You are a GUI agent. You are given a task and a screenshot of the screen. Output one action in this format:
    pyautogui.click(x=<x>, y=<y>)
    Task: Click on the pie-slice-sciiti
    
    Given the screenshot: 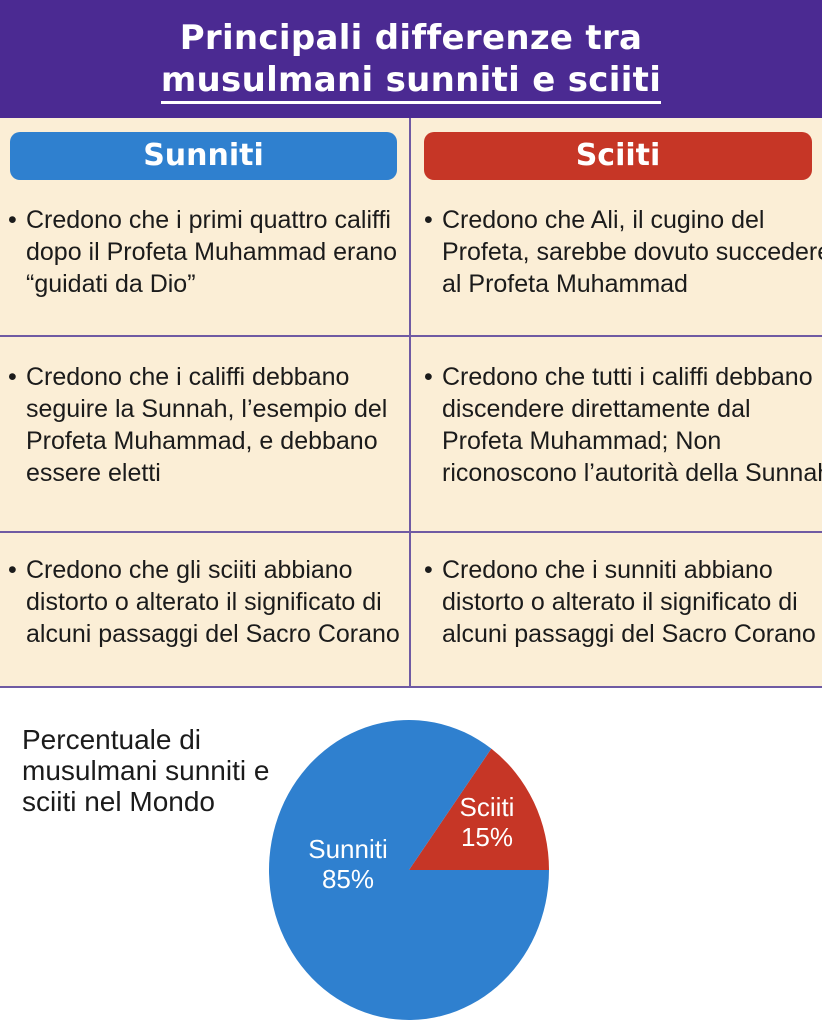 What is the action you would take?
    pyautogui.click(x=479, y=809)
    